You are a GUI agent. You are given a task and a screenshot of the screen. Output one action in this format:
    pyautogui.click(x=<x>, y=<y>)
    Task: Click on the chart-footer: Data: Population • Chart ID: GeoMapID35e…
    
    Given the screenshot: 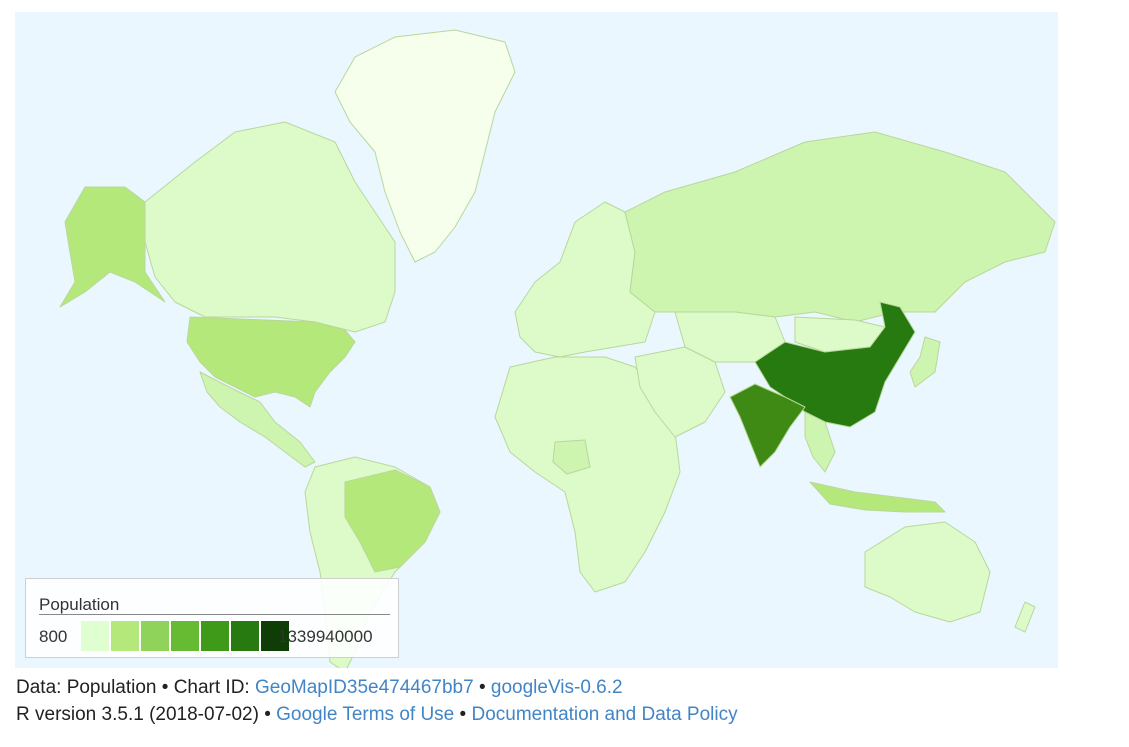 What is the action you would take?
    pyautogui.click(x=377, y=701)
    